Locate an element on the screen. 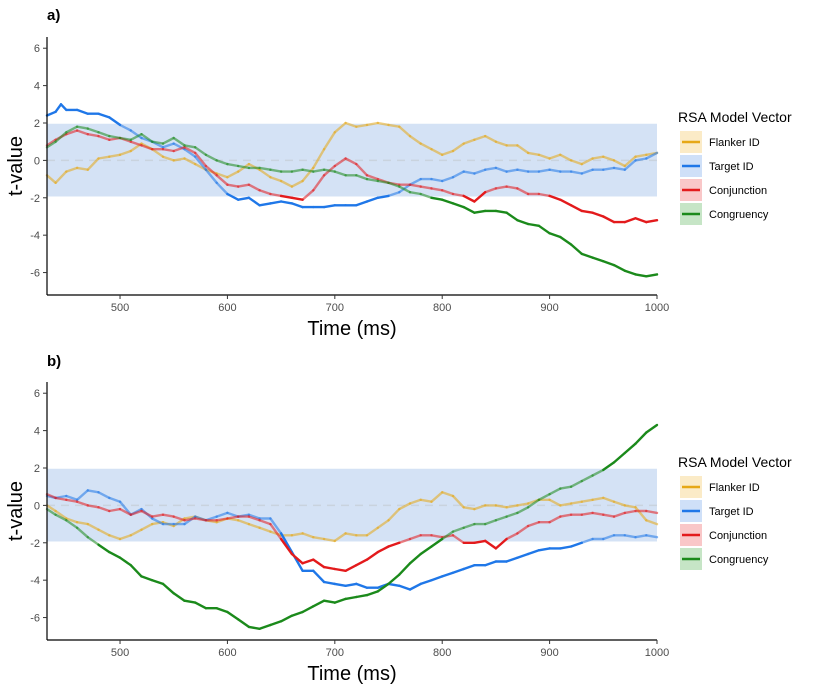 The image size is (814, 690). x-tick-label: 500 is located at coordinates (120, 653).